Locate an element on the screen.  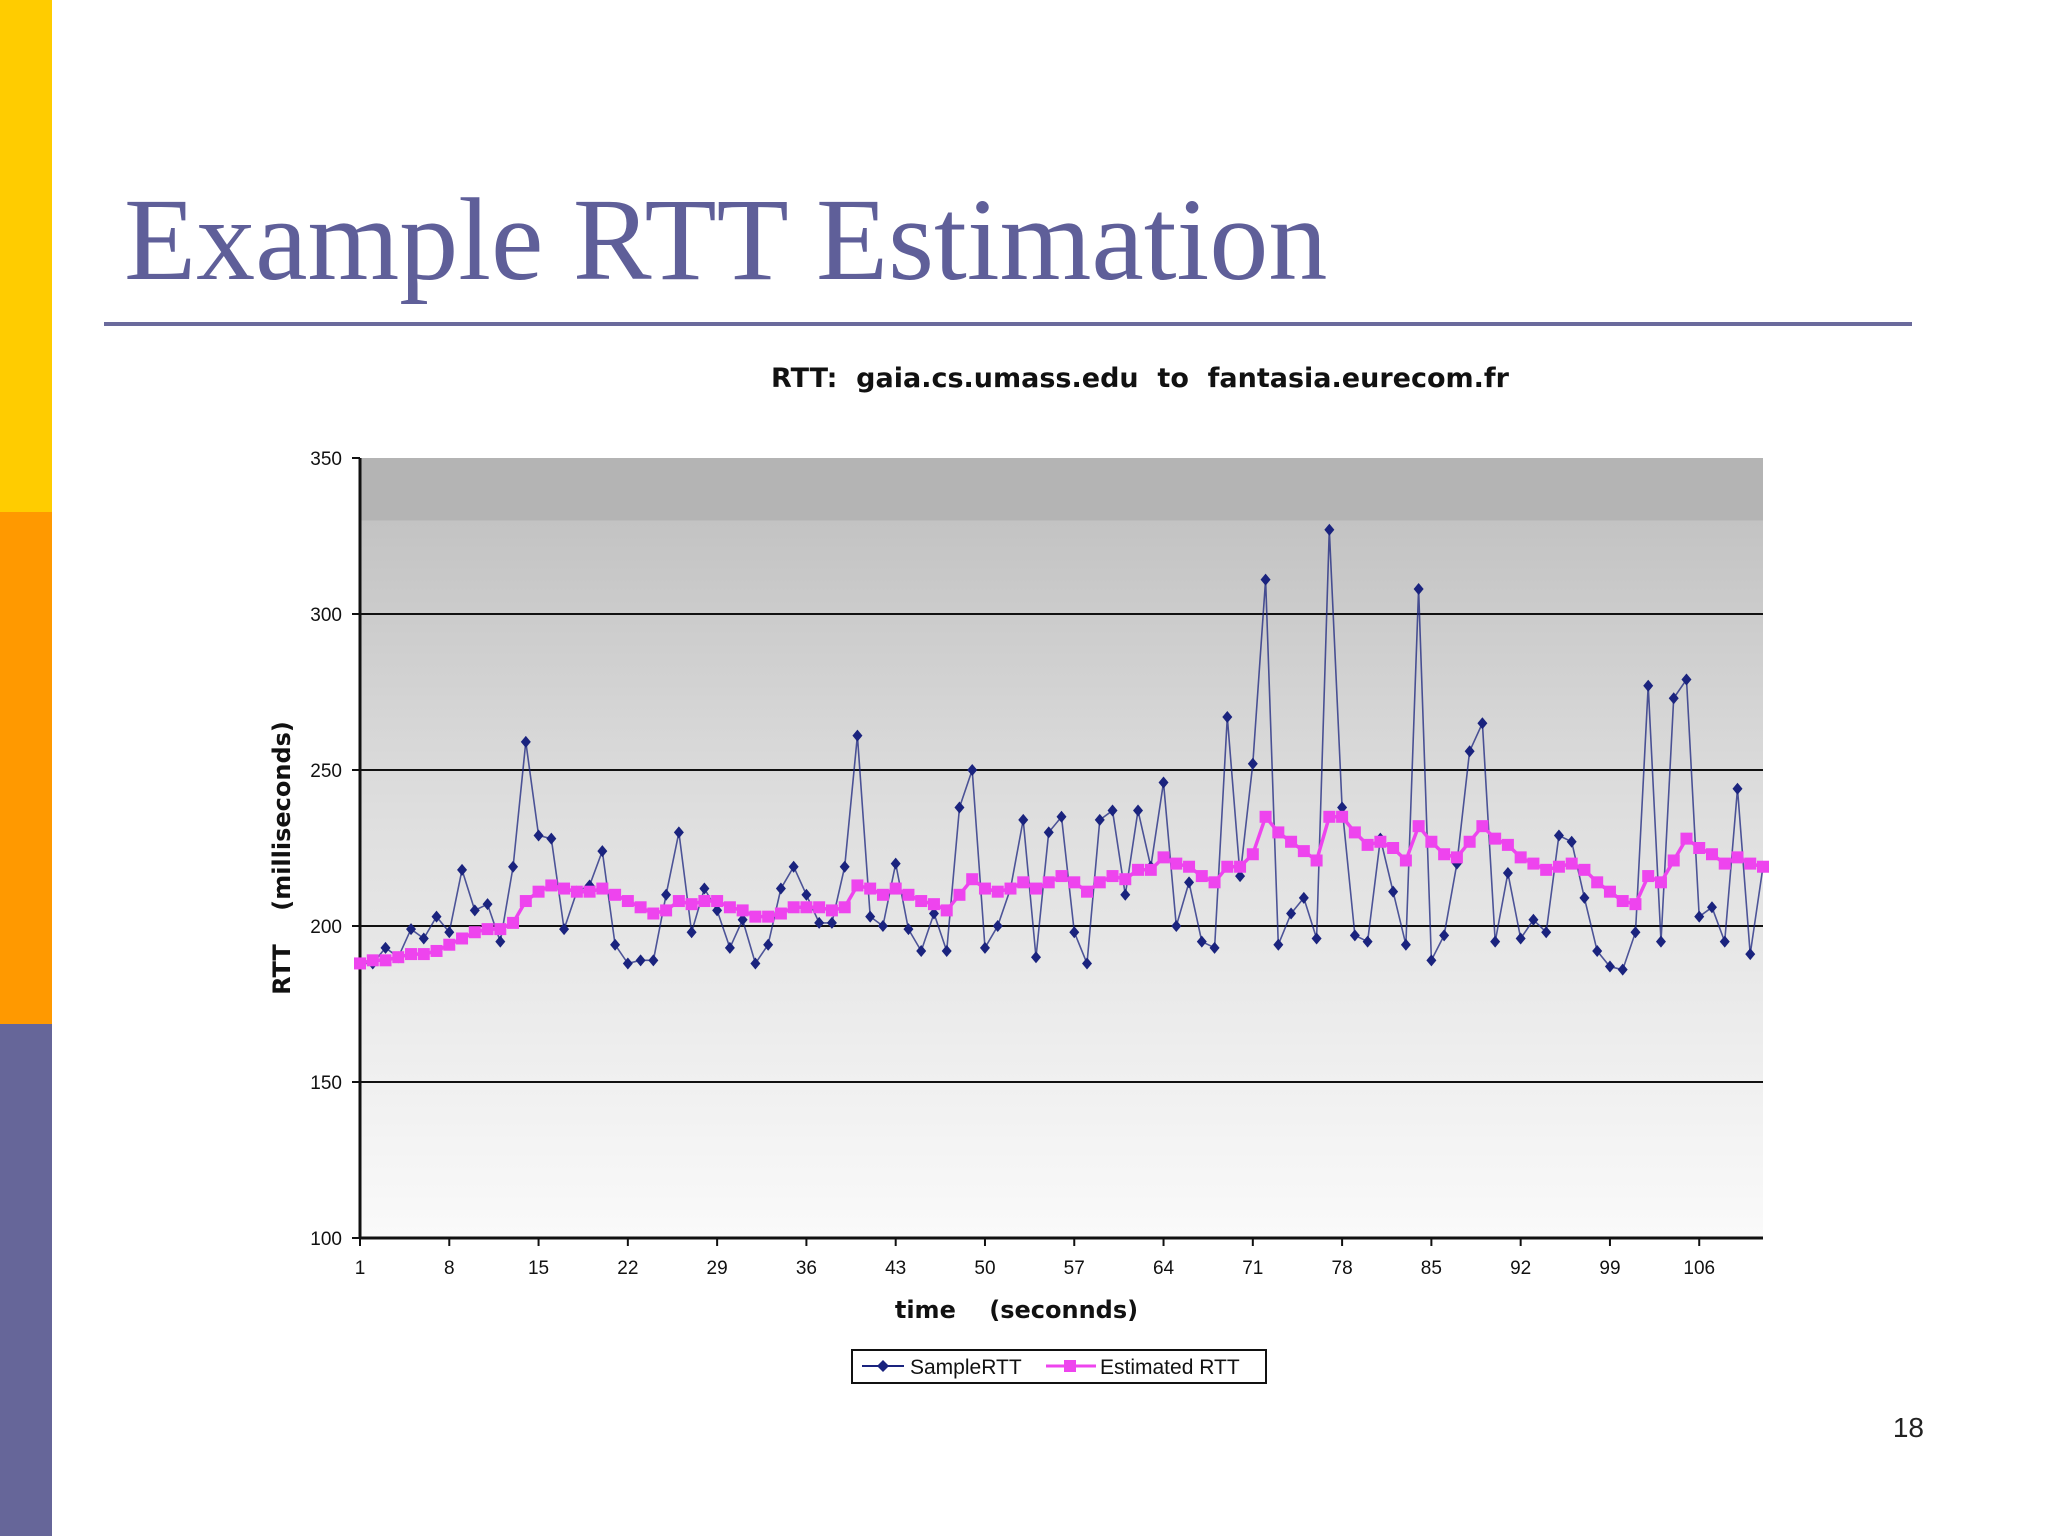
legend-sample-label: SampleRTT is located at coordinates (966, 1367).